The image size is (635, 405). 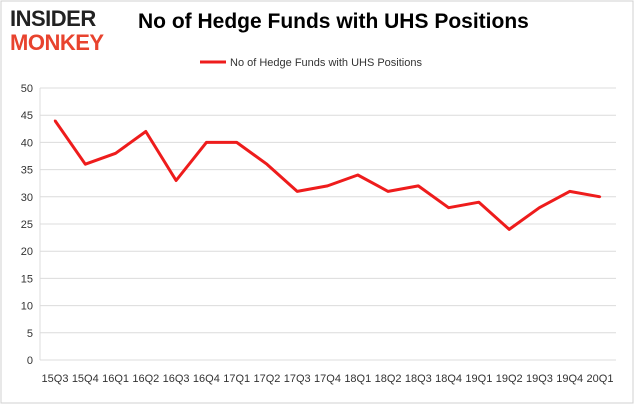 What do you see at coordinates (27, 198) in the screenshot?
I see `y-tick-label: 30` at bounding box center [27, 198].